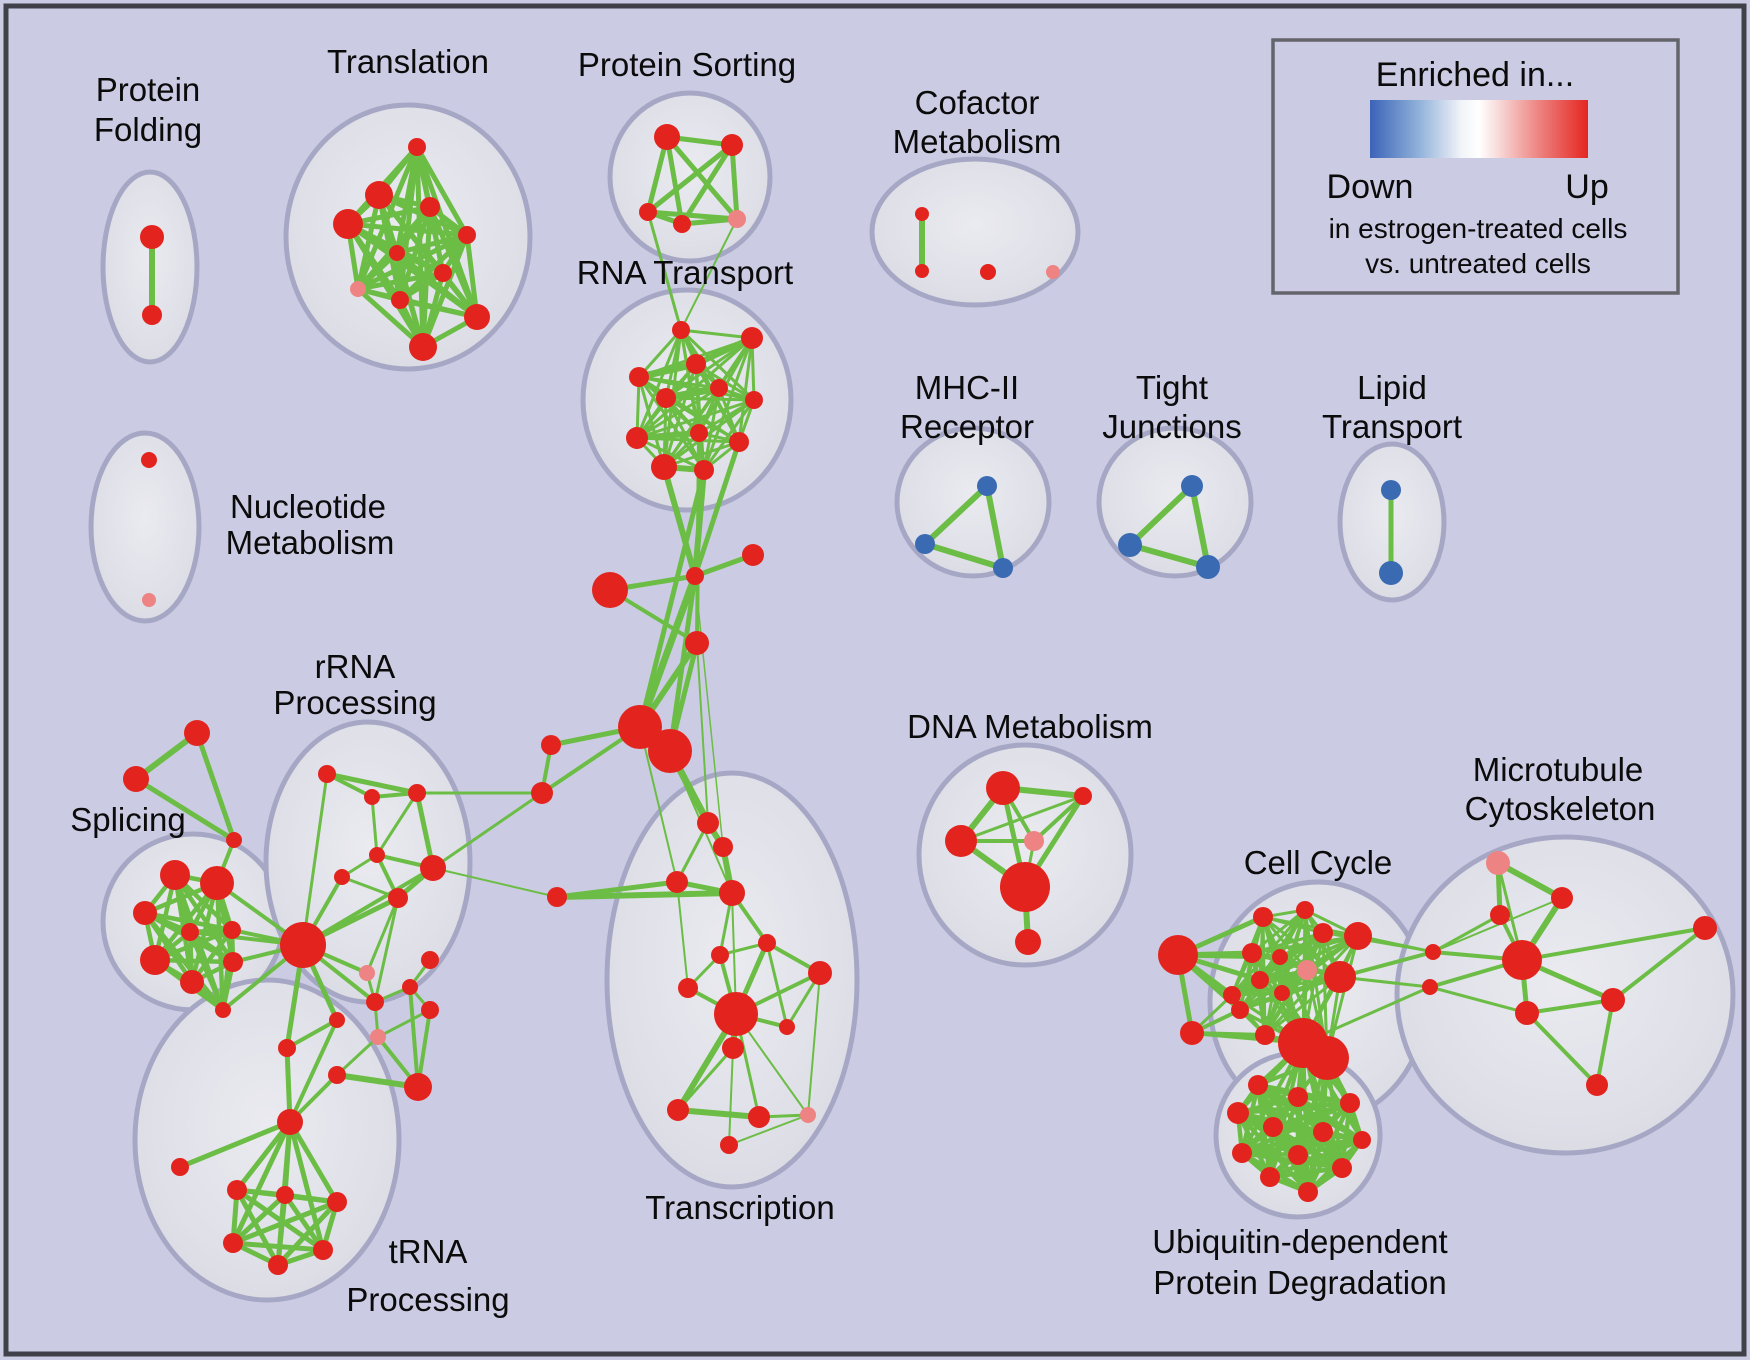 The height and width of the screenshot is (1360, 1750). I want to click on node-ps2, so click(732, 145).